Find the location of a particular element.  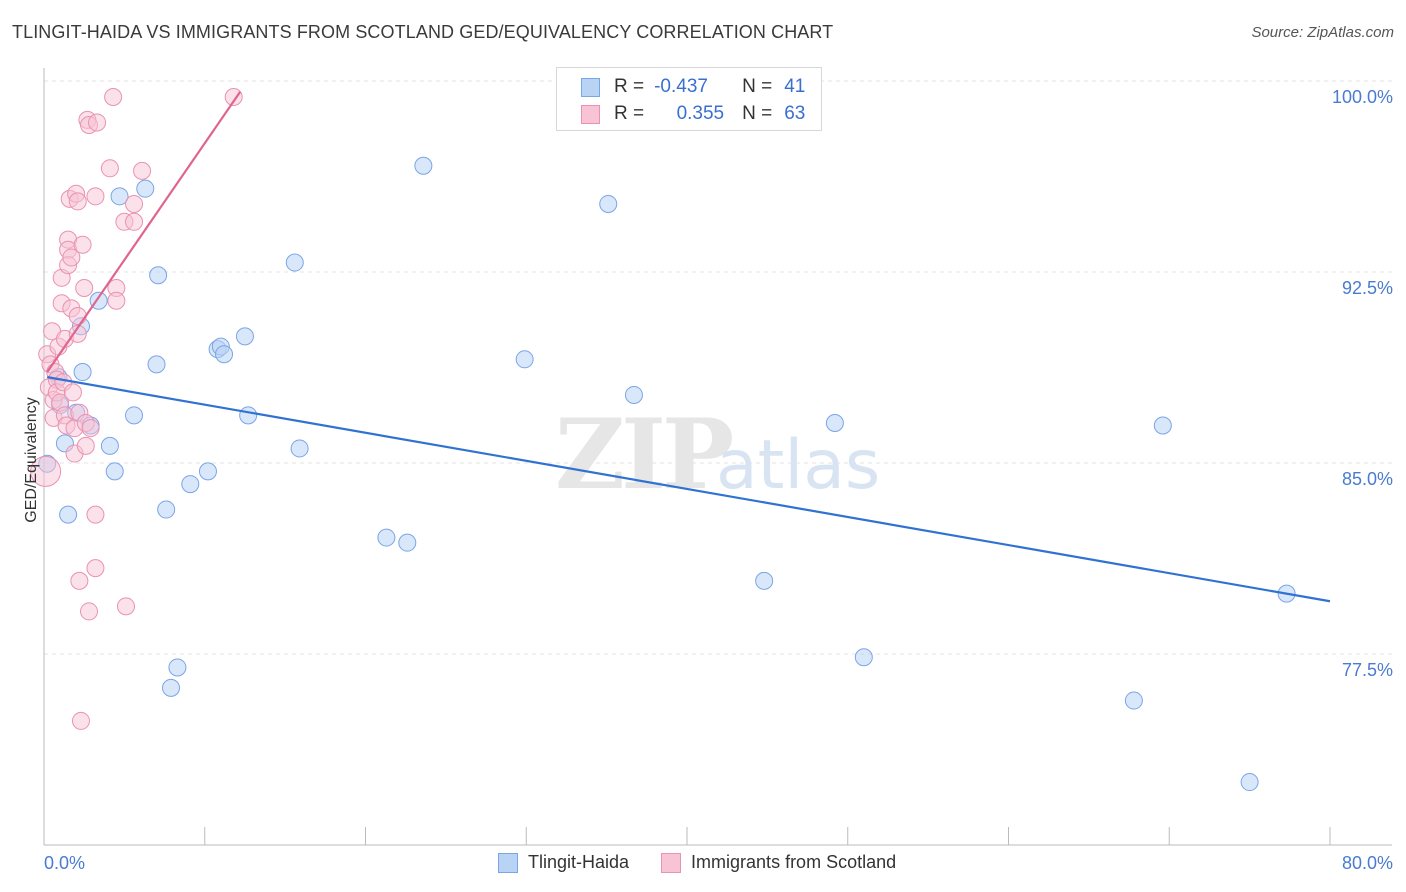

series-swatch-pink is located at coordinates (671, 862).